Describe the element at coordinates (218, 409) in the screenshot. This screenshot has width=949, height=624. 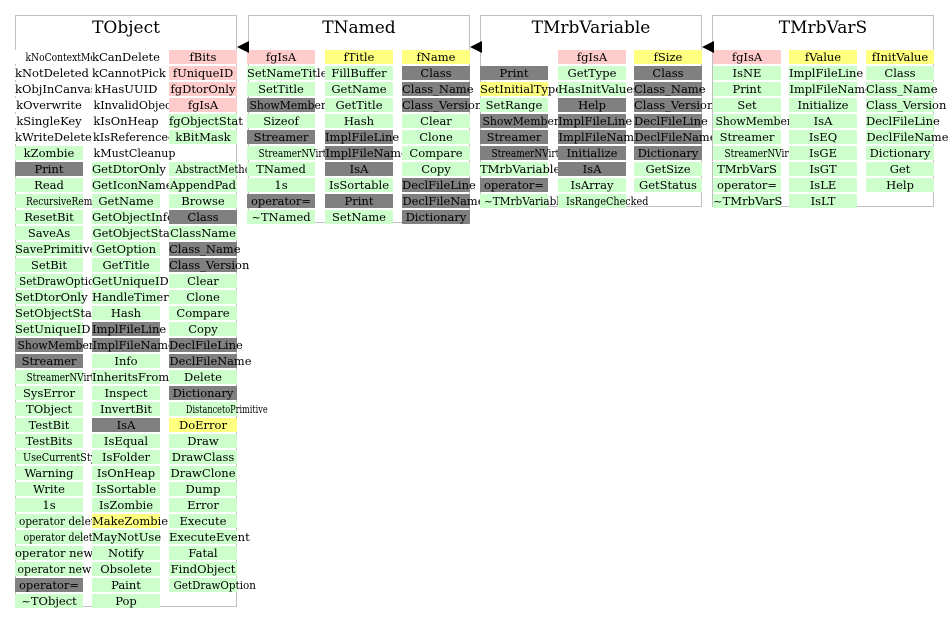
I see `member-distancetoprimitive: DistancetoPrimitive` at that location.